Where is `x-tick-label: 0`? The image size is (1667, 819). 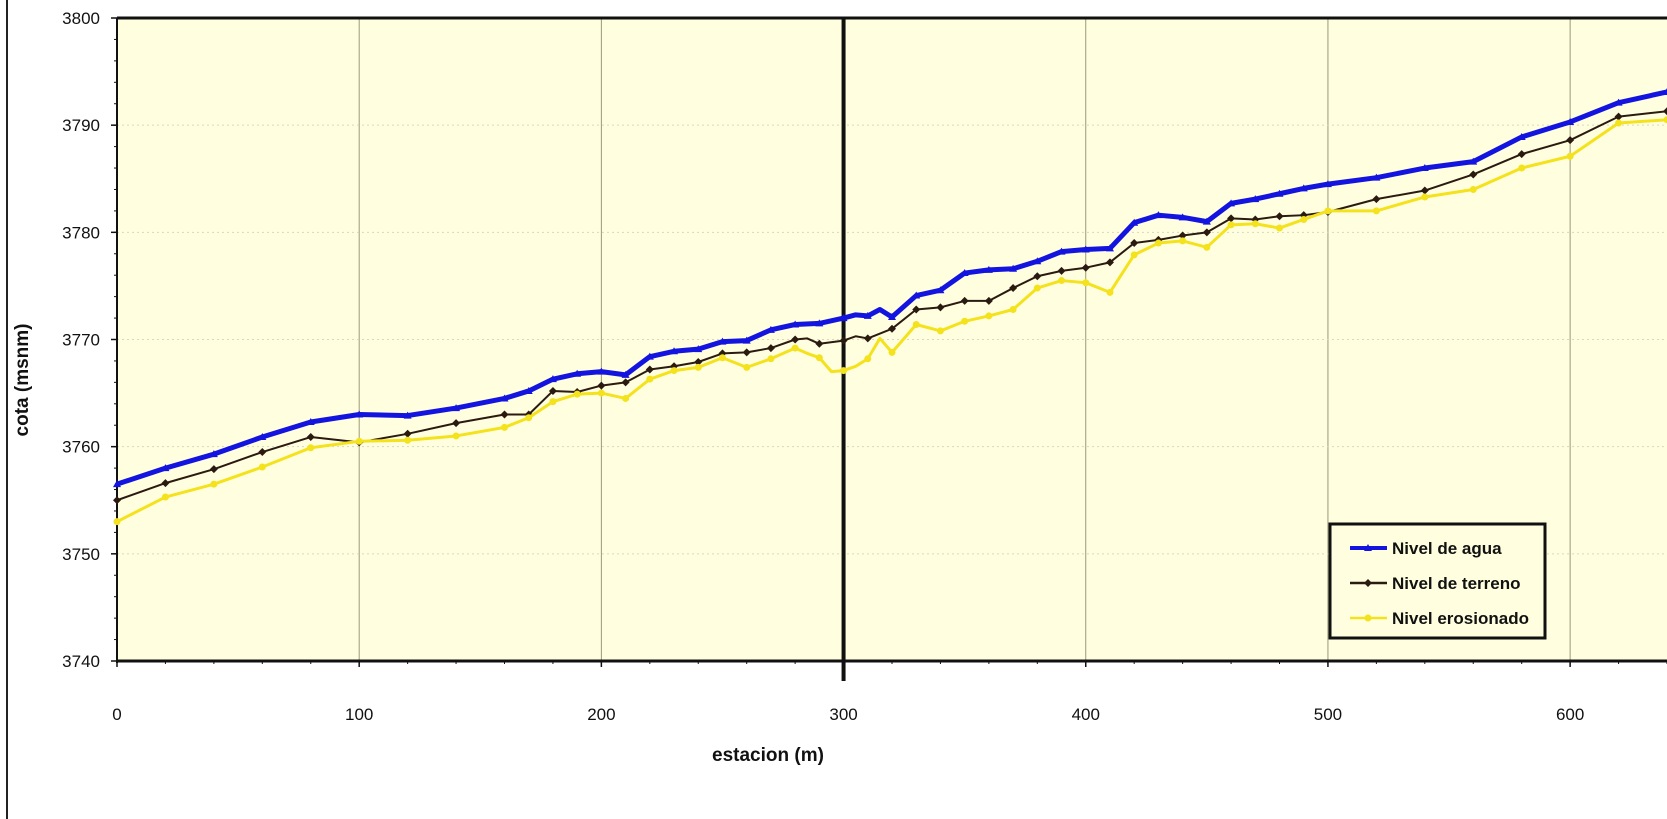
x-tick-label: 0 is located at coordinates (116, 714).